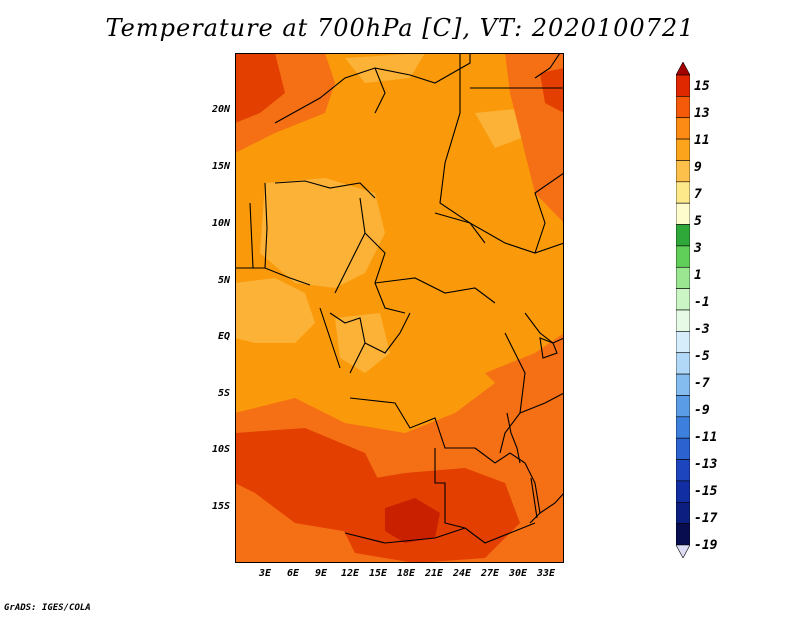 The height and width of the screenshot is (618, 800). I want to click on x-tick-12e: 12E, so click(350, 573).